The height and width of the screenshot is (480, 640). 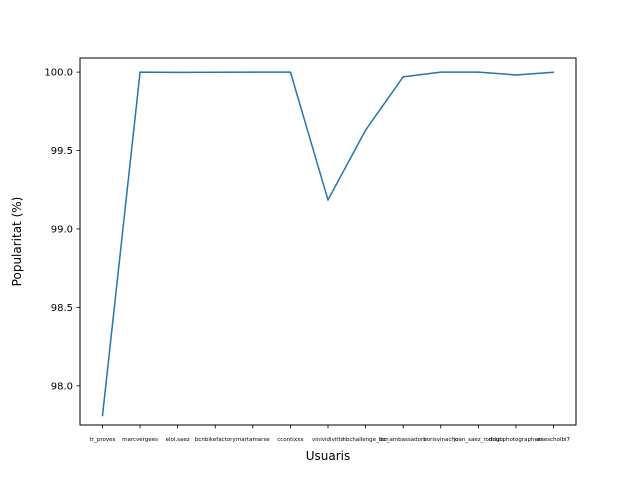 What do you see at coordinates (365, 440) in the screenshot?
I see `x-tick-label: hbchallenge_bcn` at bounding box center [365, 440].